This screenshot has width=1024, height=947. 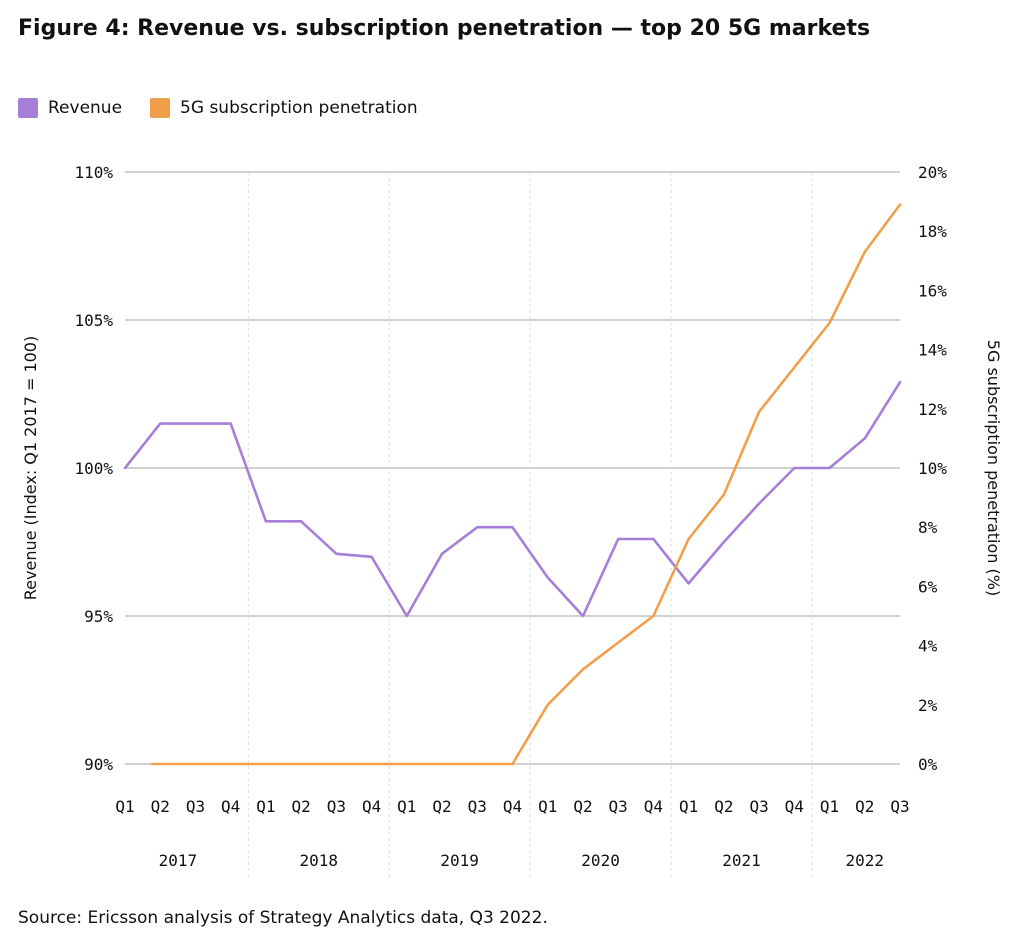 I want to click on y2-tick-label: 18%, so click(x=932, y=231).